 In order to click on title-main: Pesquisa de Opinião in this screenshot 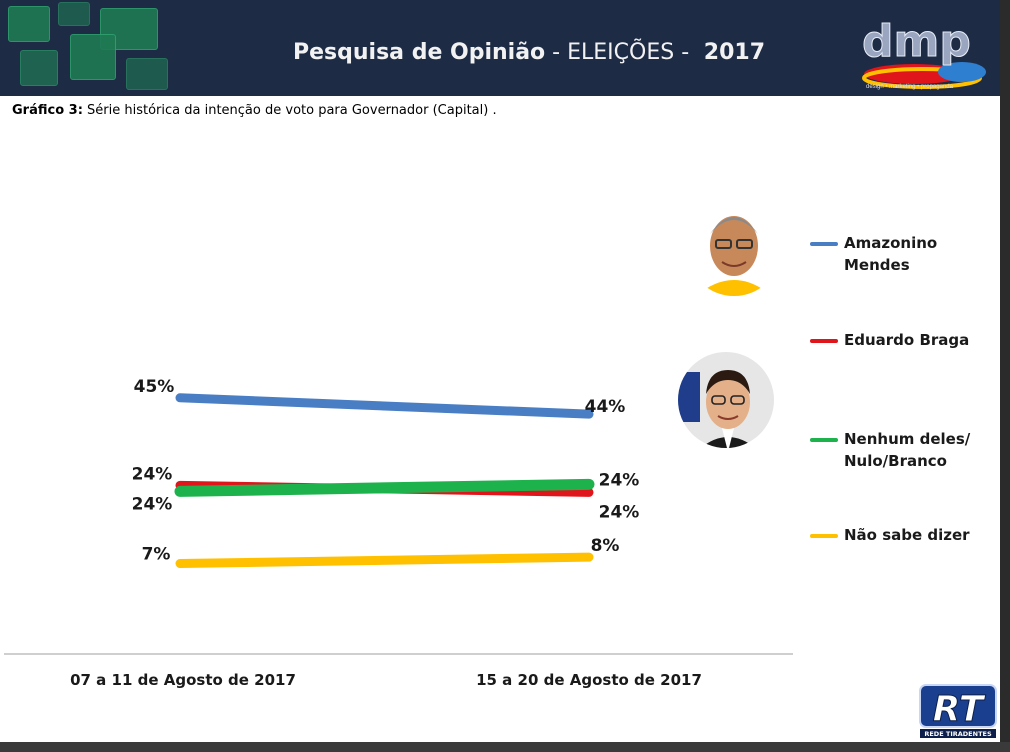, I will do `click(419, 52)`.